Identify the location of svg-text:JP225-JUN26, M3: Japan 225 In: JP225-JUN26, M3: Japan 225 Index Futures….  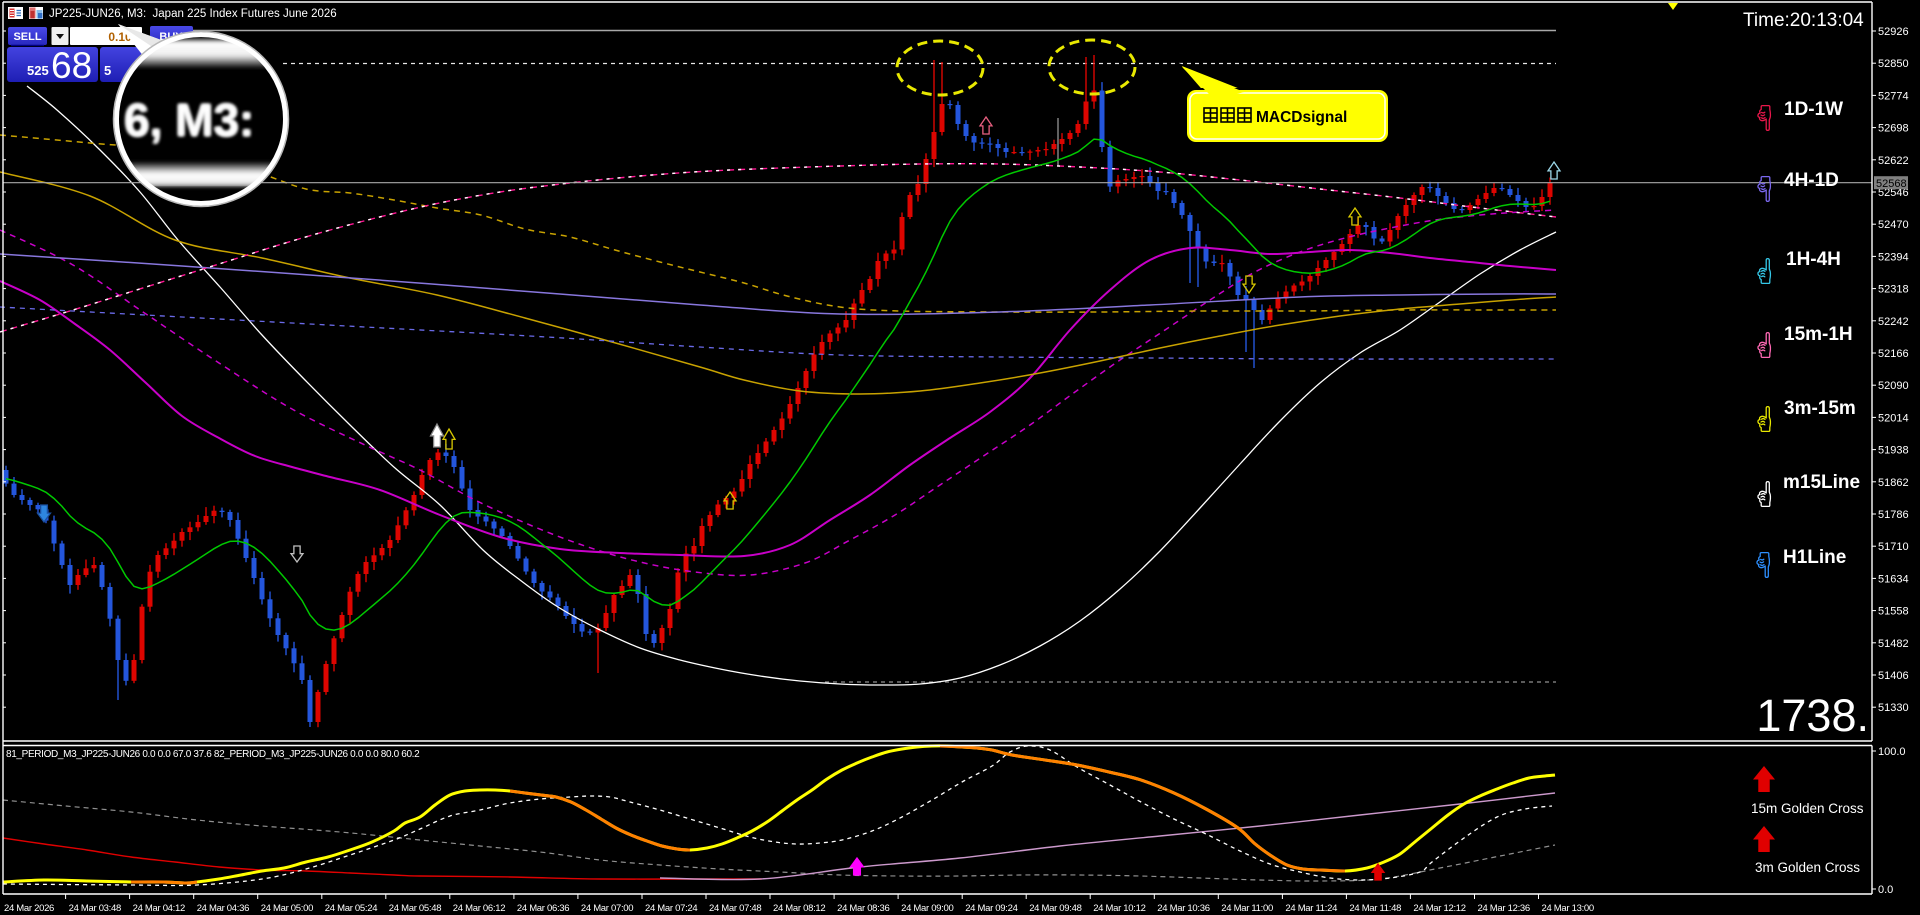
(193, 14).